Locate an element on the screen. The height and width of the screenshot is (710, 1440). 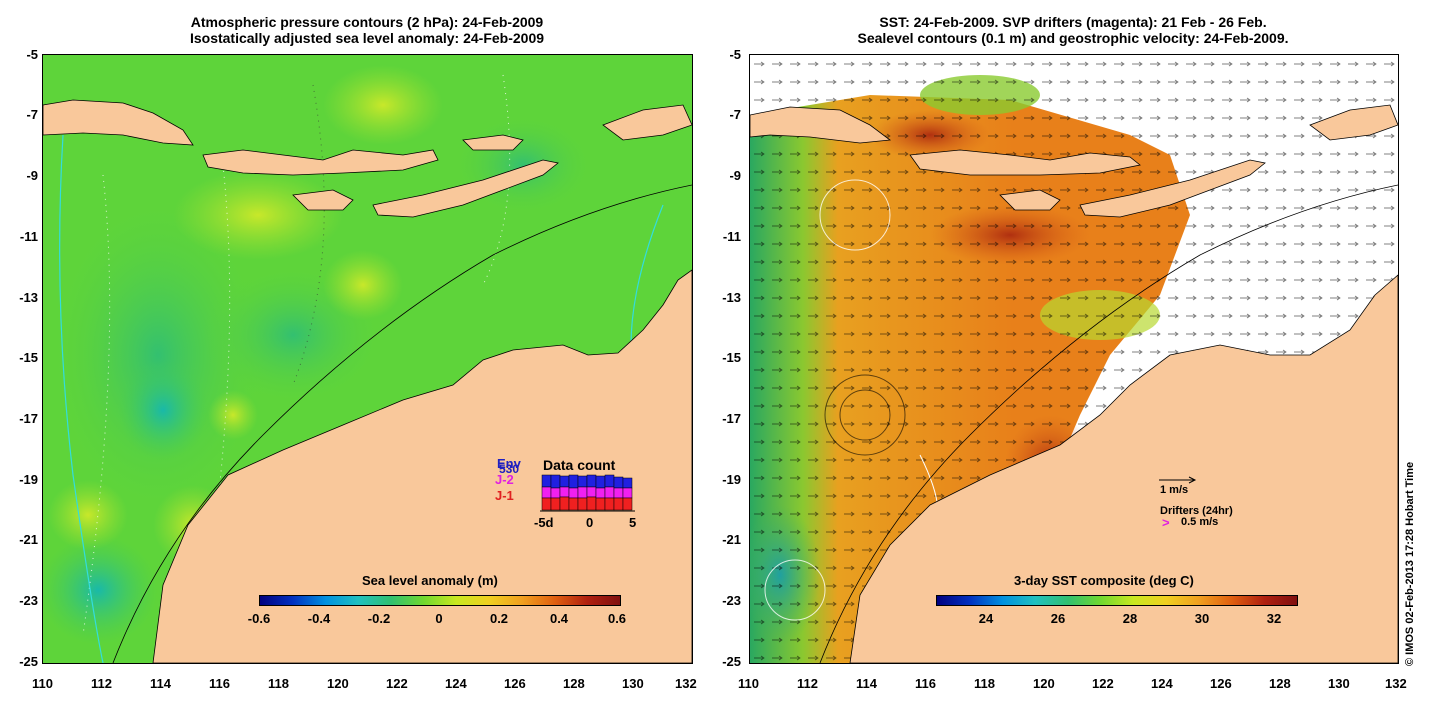
sla-colorbar-tick: 0.2 is located at coordinates (499, 618).